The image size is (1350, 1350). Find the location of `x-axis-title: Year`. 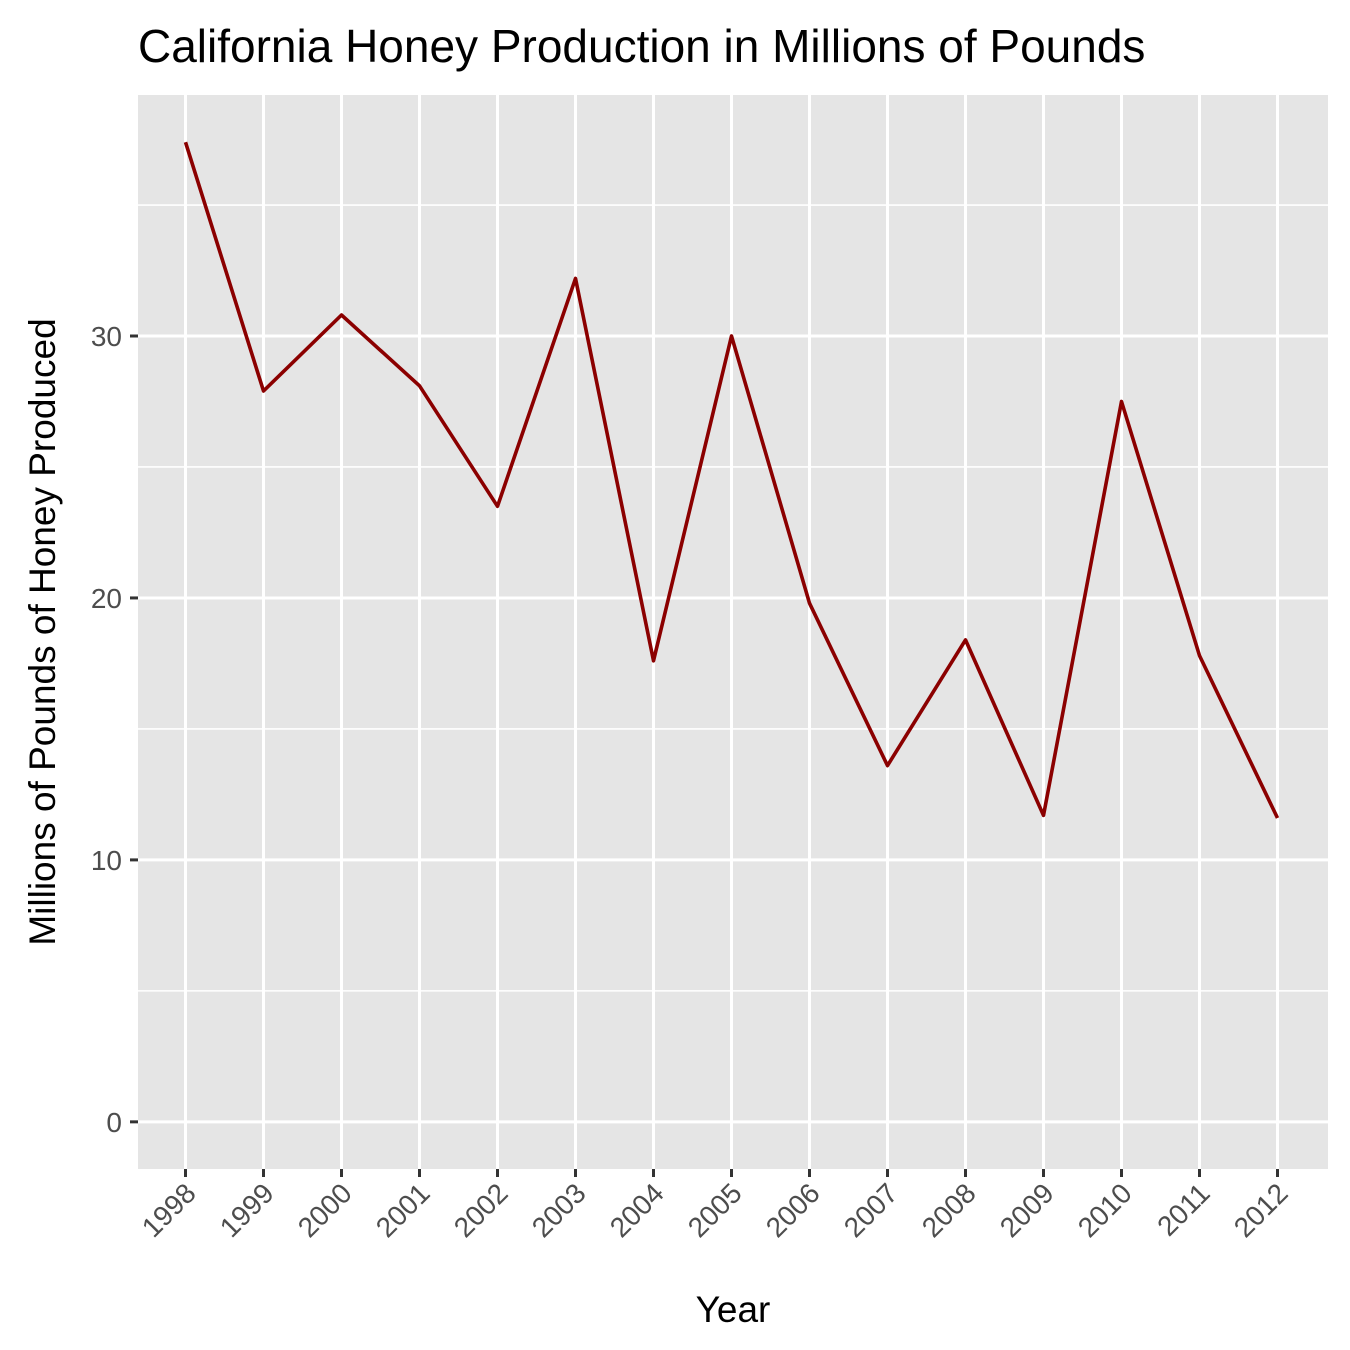

x-axis-title: Year is located at coordinates (733, 1309).